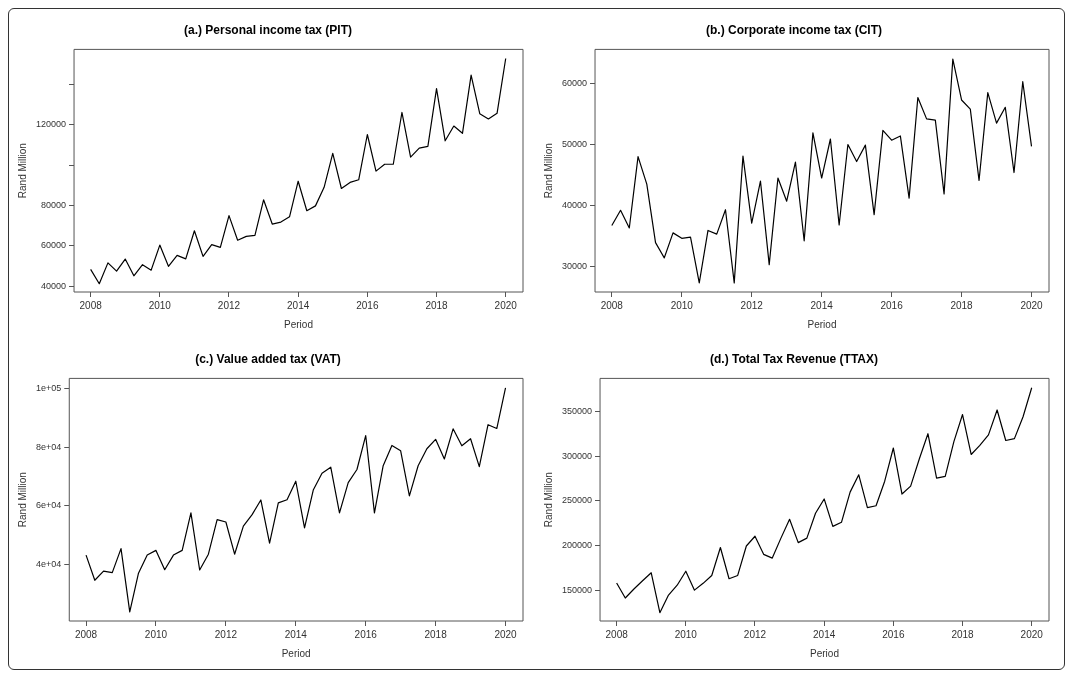 The height and width of the screenshot is (680, 1075). Describe the element at coordinates (268, 29) in the screenshot. I see `chart-title: (a.) Personal income tax (PIT)` at that location.